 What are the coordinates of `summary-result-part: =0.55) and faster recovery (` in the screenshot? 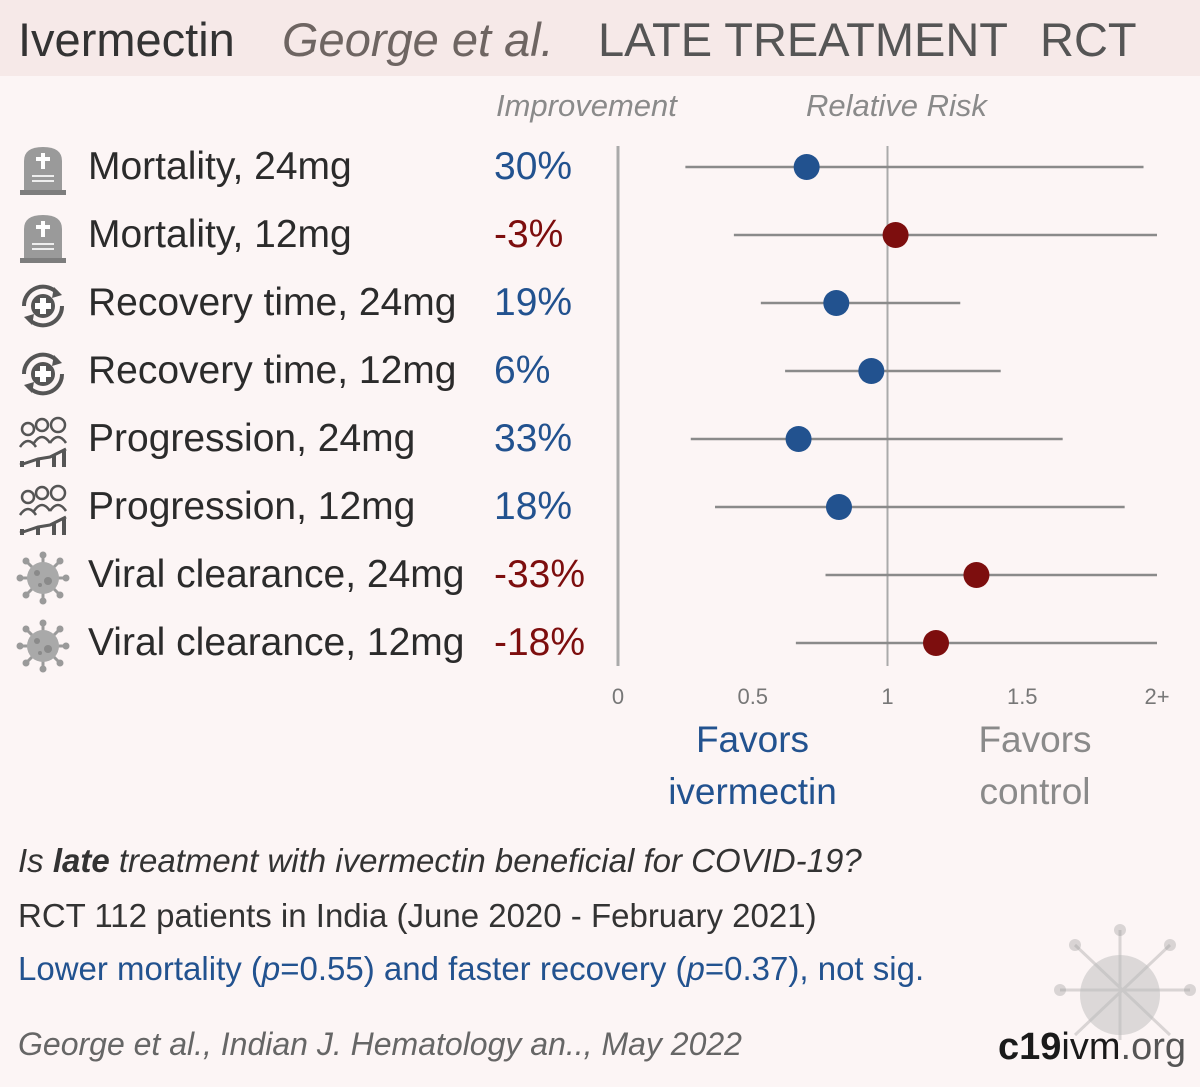 It's located at (483, 968).